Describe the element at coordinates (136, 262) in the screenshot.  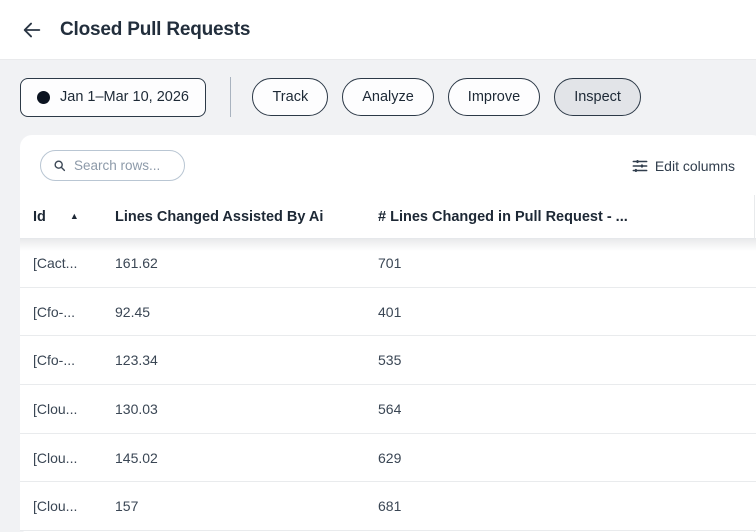
I see `cell-lines-ai: 161.62` at that location.